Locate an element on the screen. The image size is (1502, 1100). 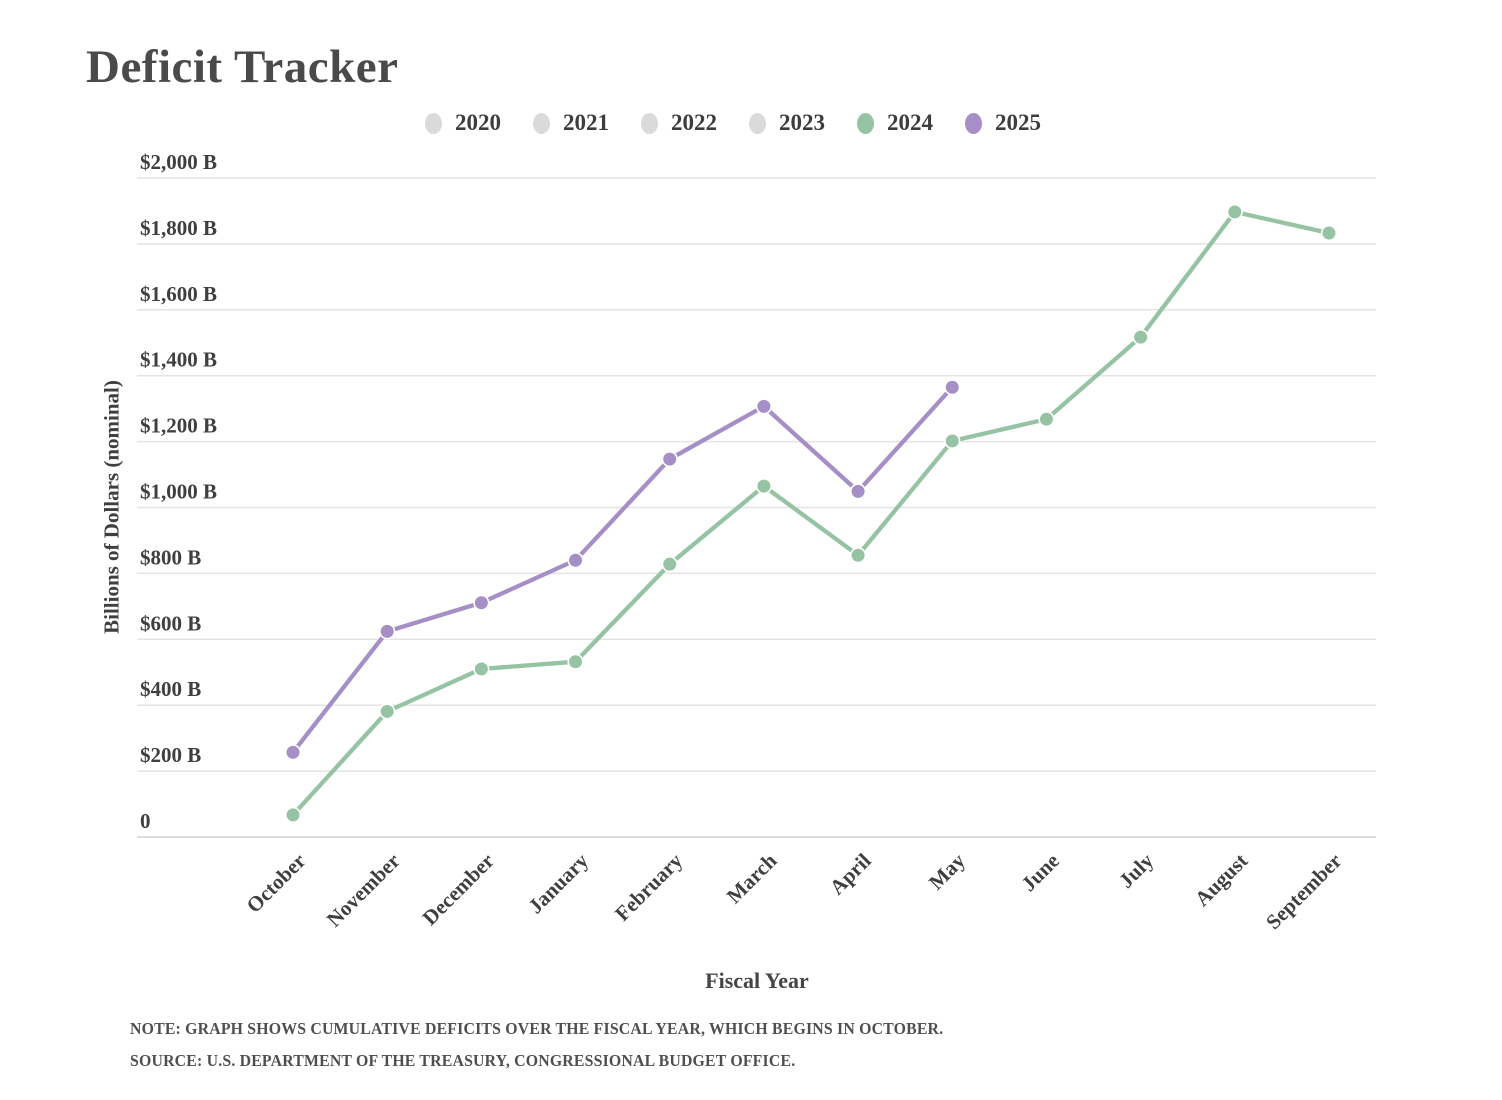
y-tick-label: $1,600 B is located at coordinates (178, 294).